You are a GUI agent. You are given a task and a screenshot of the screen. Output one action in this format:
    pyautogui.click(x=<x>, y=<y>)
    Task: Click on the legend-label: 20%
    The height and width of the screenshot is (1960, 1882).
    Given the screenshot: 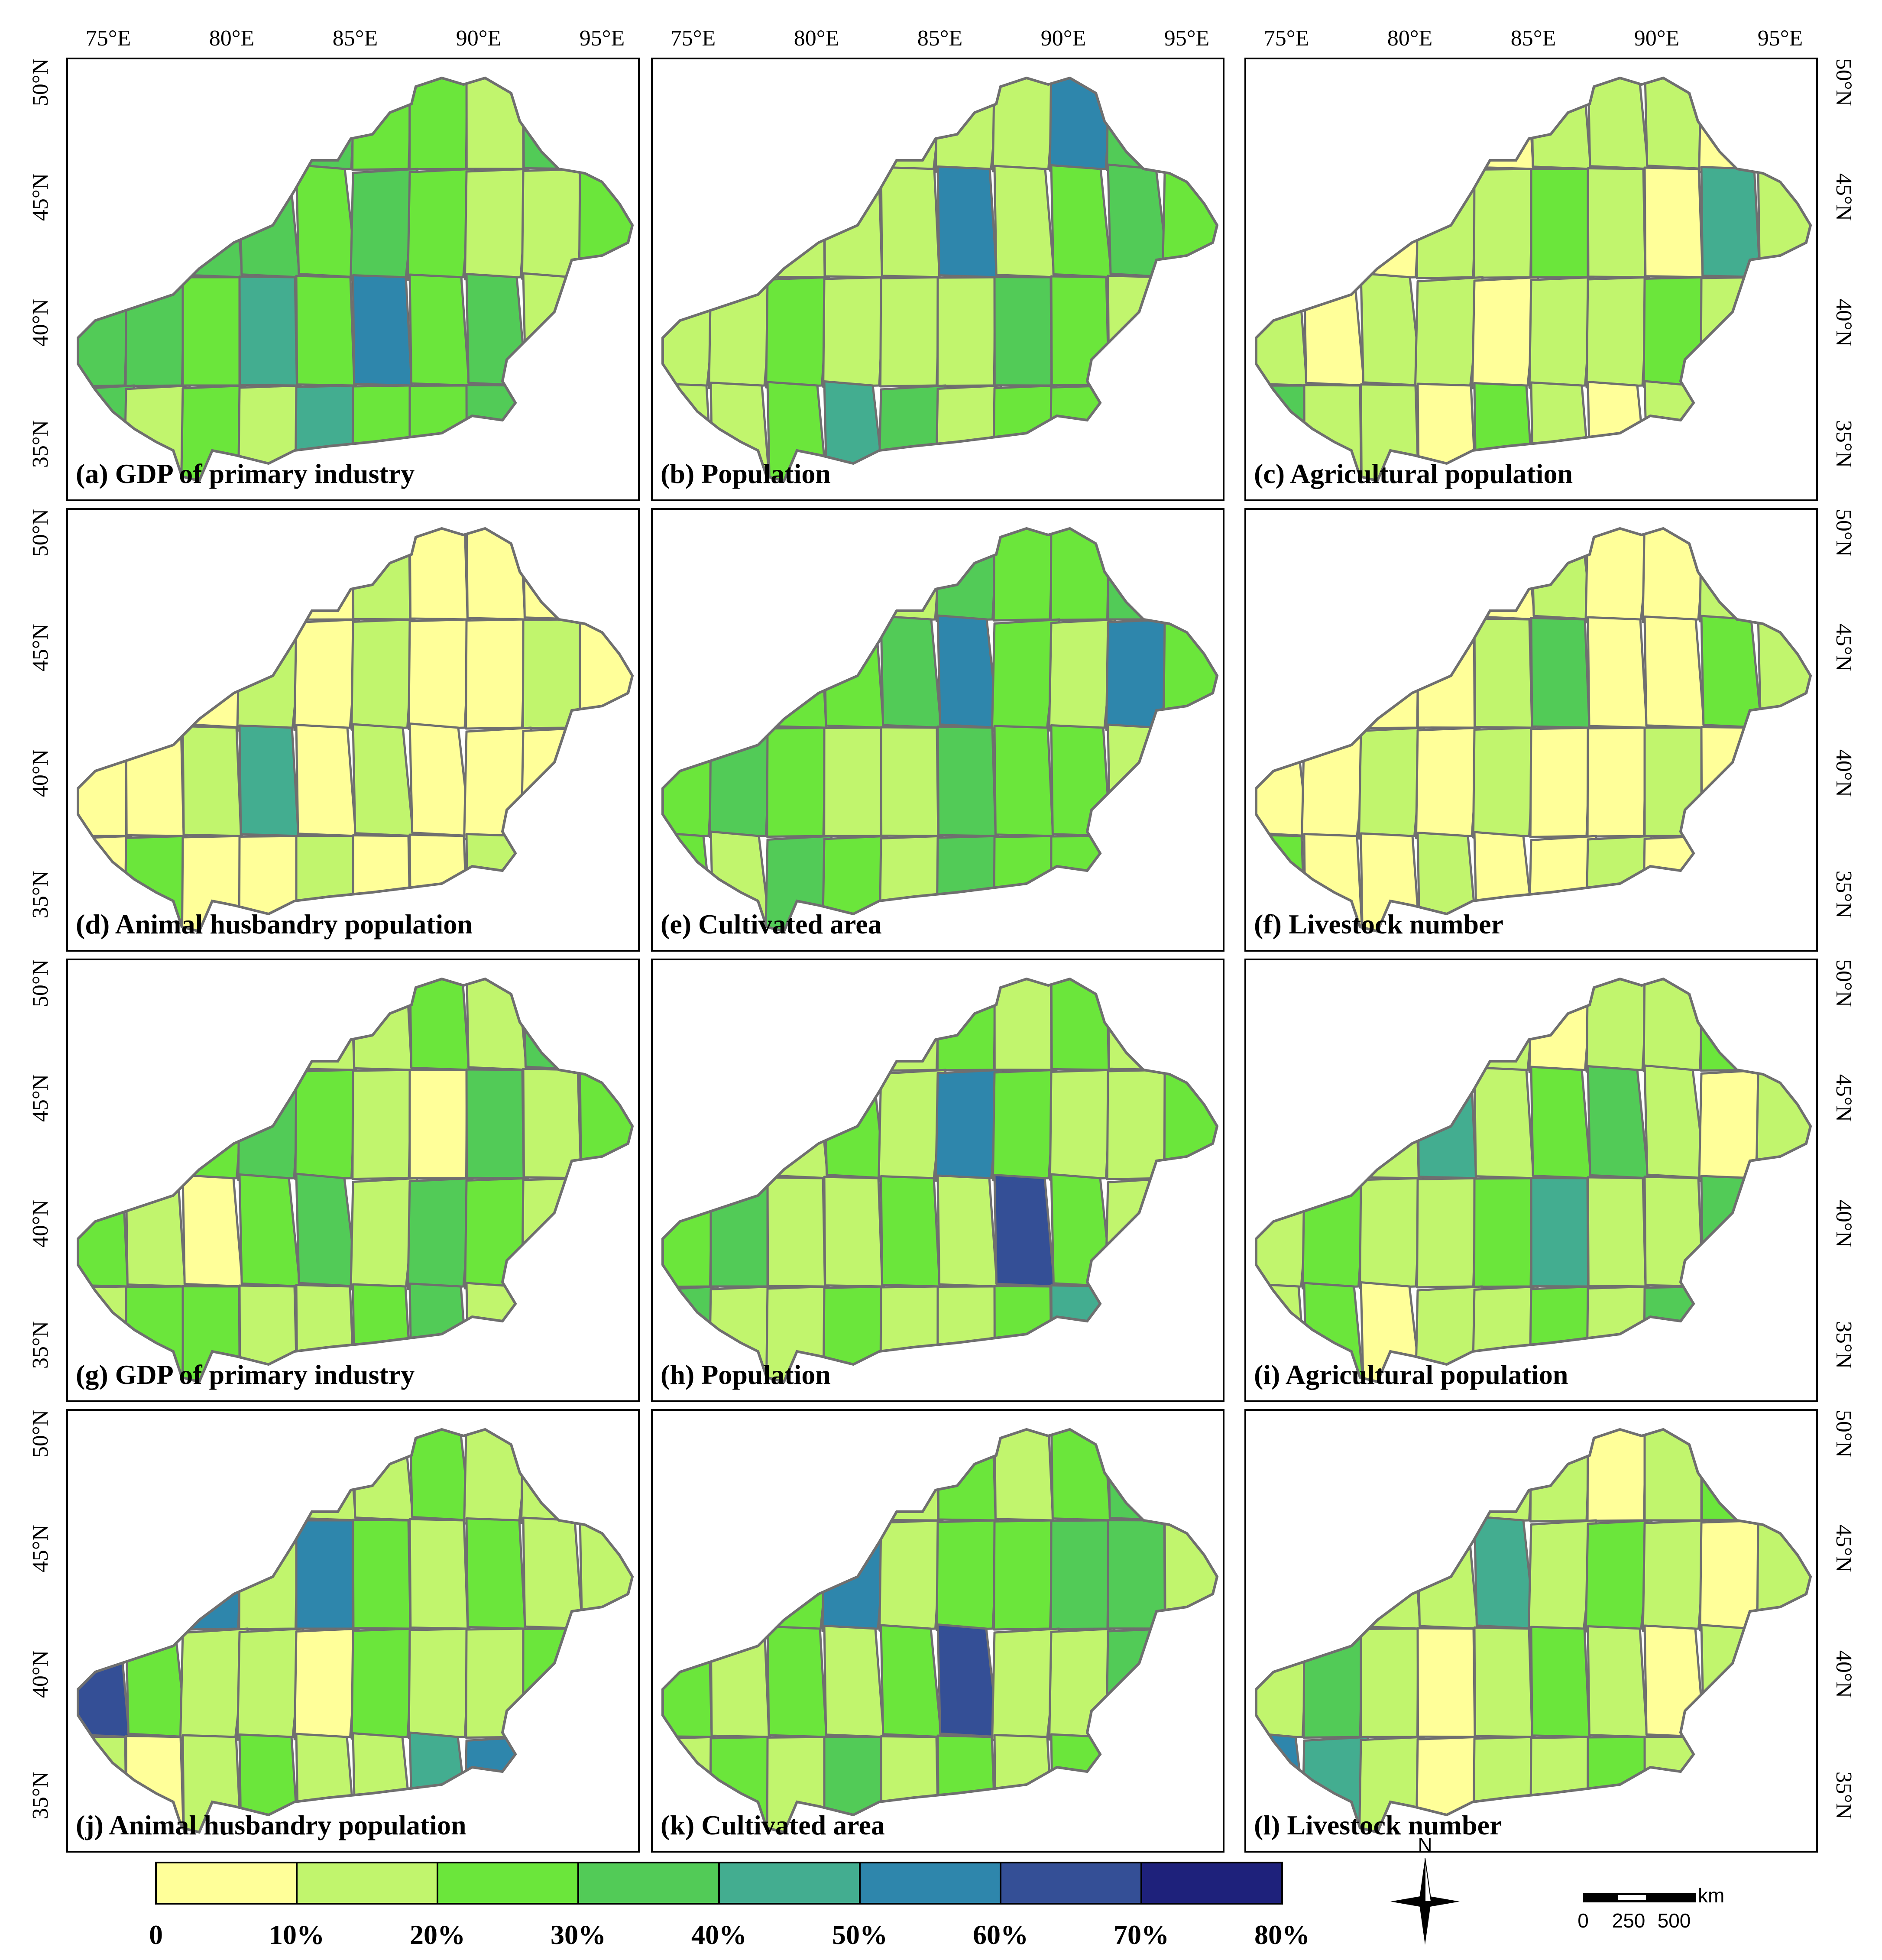 What is the action you would take?
    pyautogui.click(x=437, y=1934)
    